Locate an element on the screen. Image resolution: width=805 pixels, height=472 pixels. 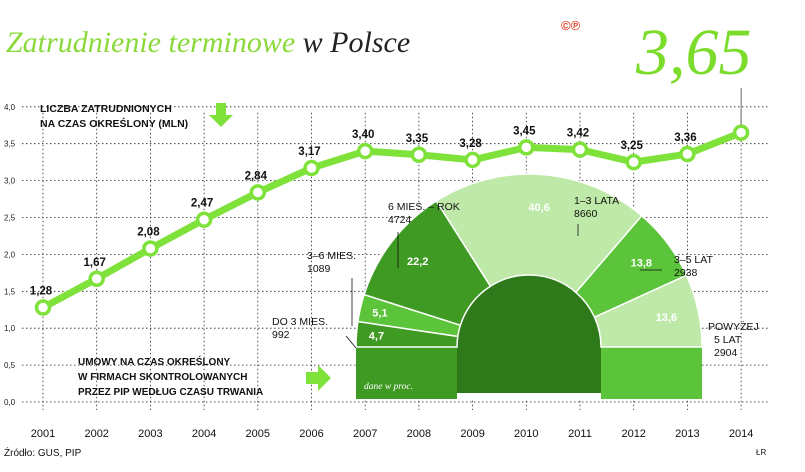
title-rest: w Polsce is located at coordinates (356, 42).